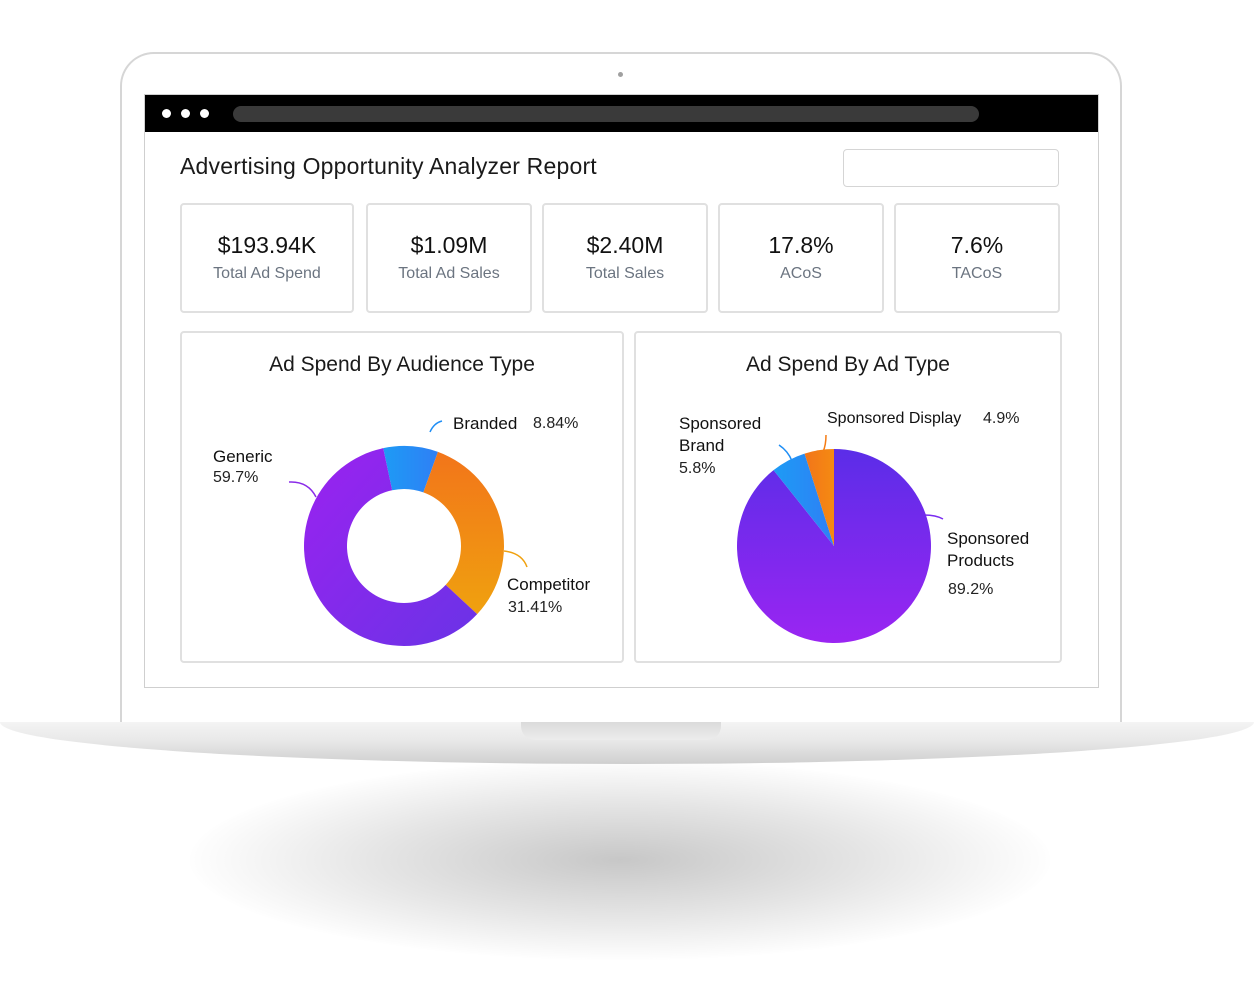  I want to click on kpi-value: 17.8%, so click(801, 245).